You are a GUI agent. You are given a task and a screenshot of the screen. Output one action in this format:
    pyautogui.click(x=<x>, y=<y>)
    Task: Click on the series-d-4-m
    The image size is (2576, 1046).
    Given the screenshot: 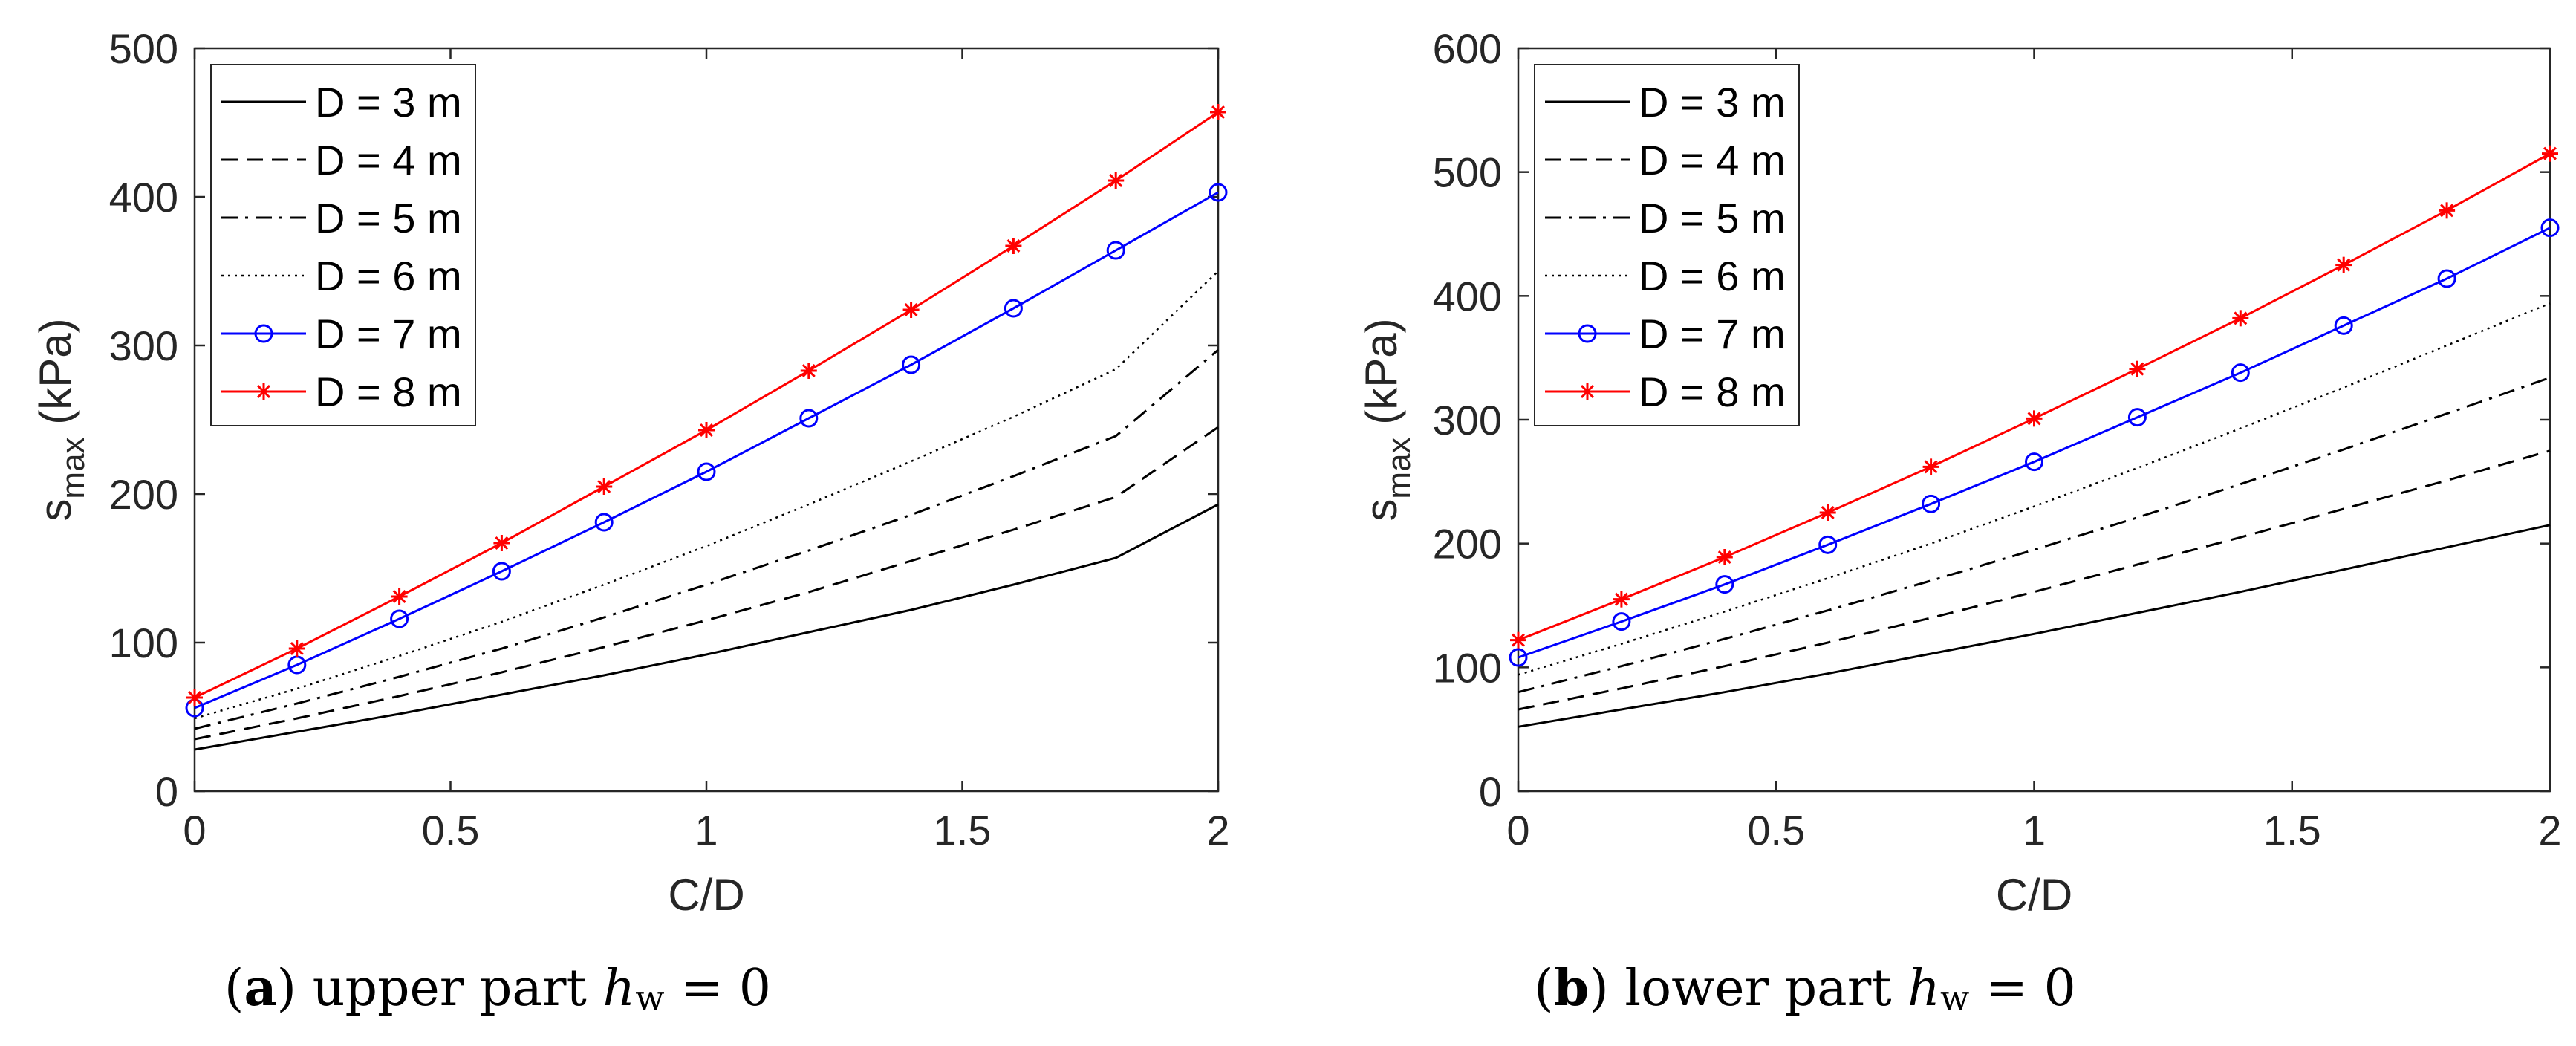 What is the action you would take?
    pyautogui.click(x=2034, y=580)
    